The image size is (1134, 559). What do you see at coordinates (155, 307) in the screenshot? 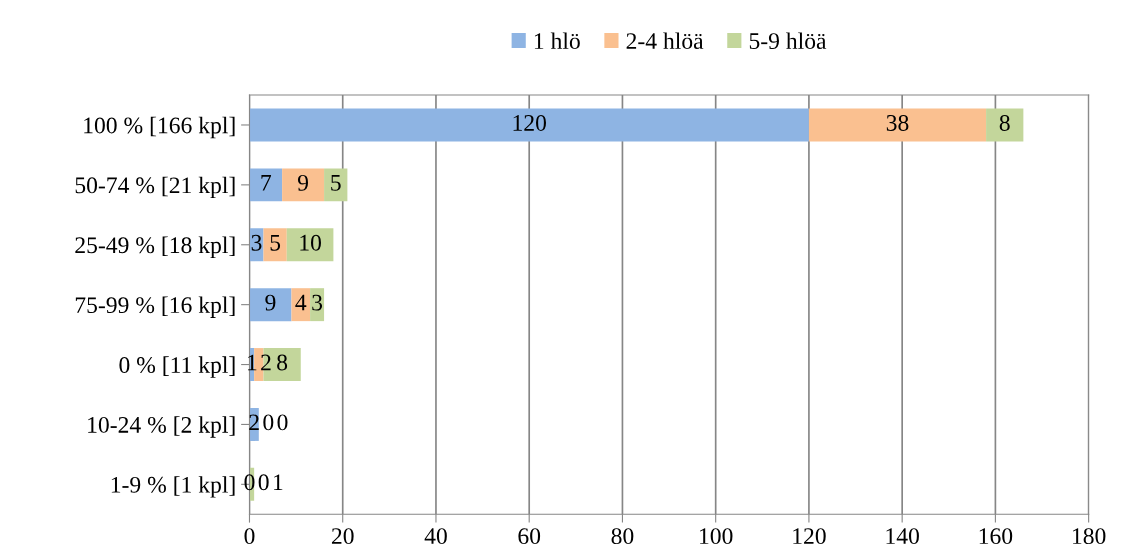
I see `y-tick-label: 75-99 % [16 kpl]` at bounding box center [155, 307].